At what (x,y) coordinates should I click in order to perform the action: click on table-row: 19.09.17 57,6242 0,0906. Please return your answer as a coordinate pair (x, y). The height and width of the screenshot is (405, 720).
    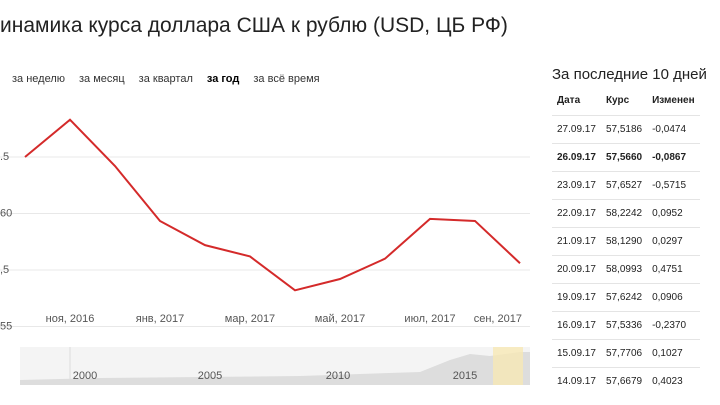
    Looking at the image, I should click on (626, 297).